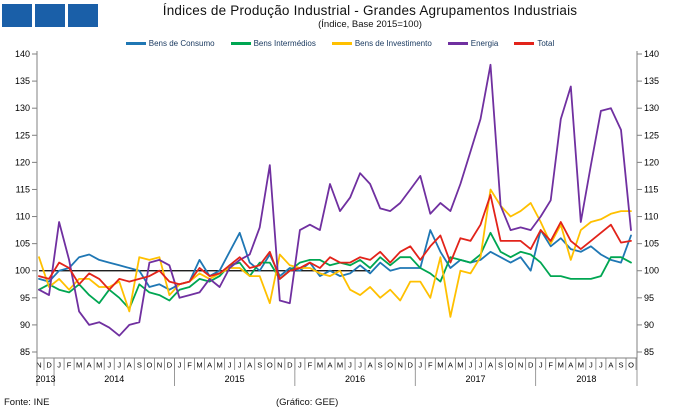 The image size is (680, 416). What do you see at coordinates (484, 43) in the screenshot?
I see `legend-label: Energia` at bounding box center [484, 43].